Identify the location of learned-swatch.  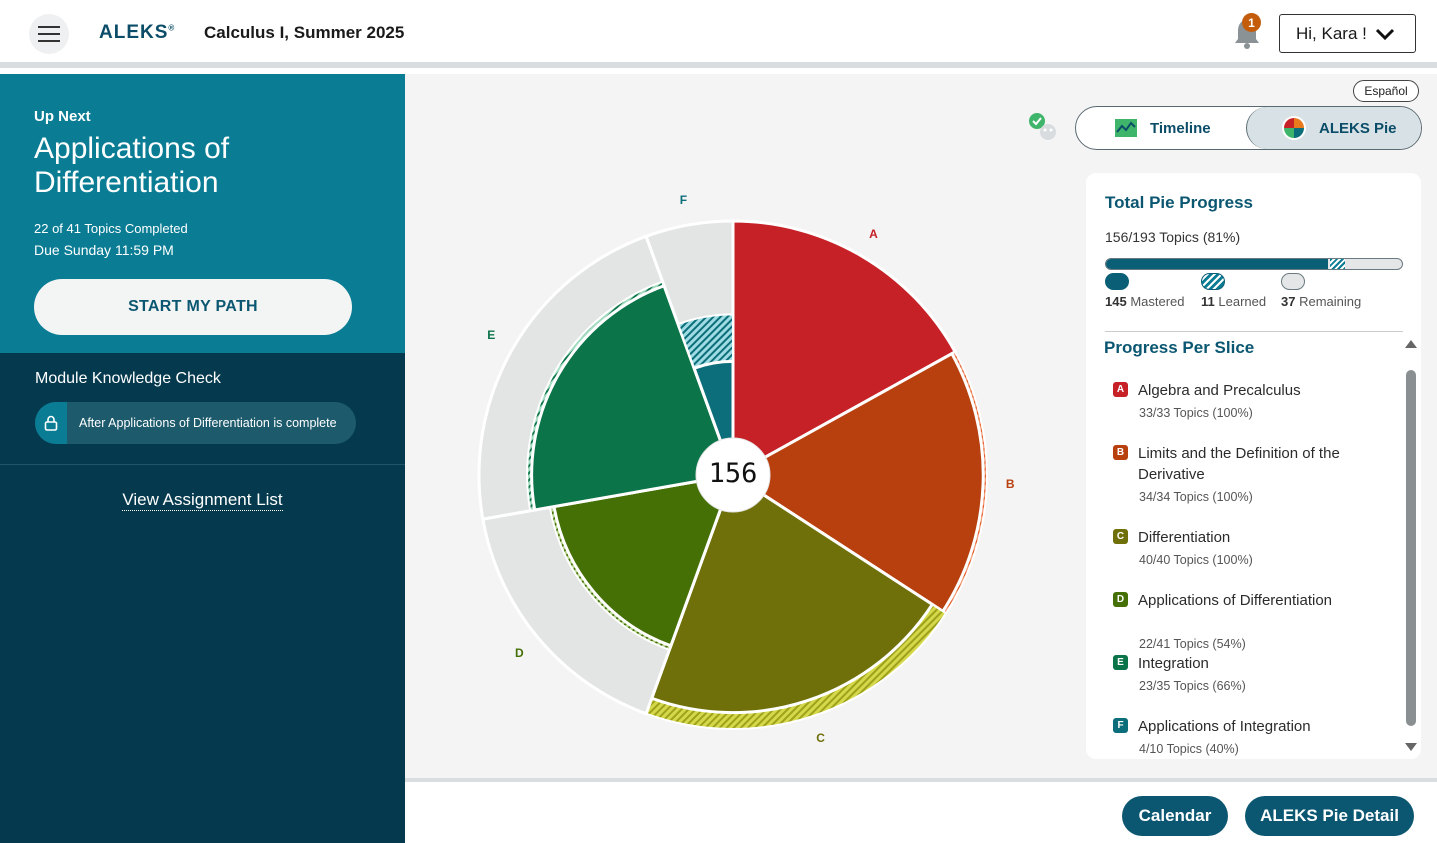
(1213, 281).